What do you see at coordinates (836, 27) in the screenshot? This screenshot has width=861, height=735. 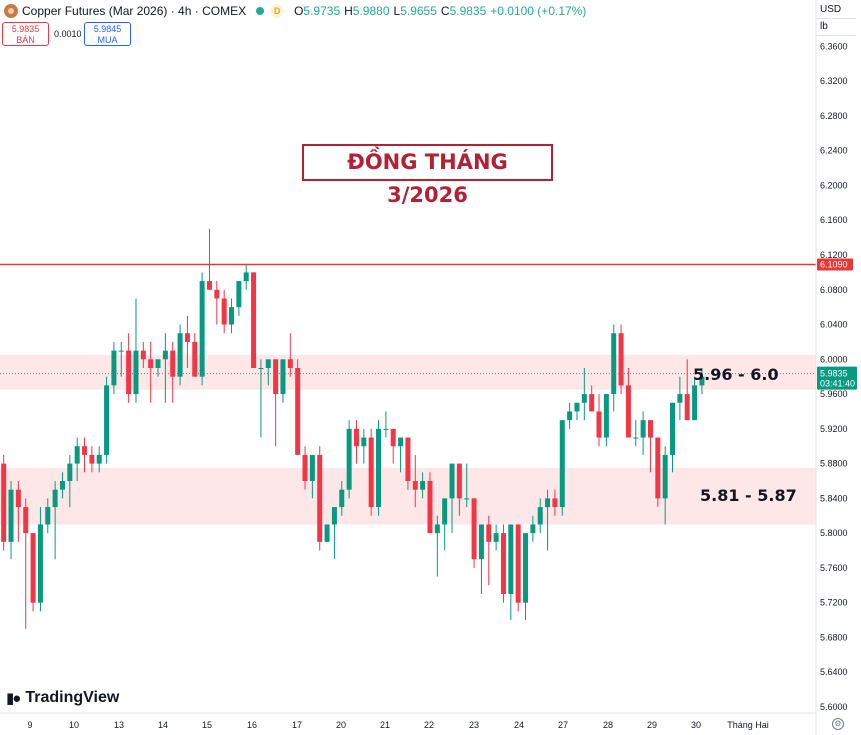 I see `unit-label: lb` at bounding box center [836, 27].